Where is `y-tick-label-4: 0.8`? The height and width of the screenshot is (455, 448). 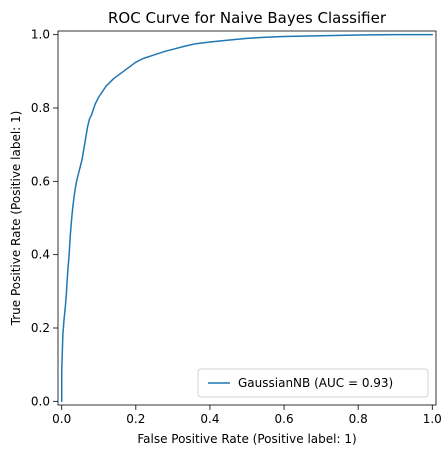 y-tick-label-4: 0.8 is located at coordinates (40, 108).